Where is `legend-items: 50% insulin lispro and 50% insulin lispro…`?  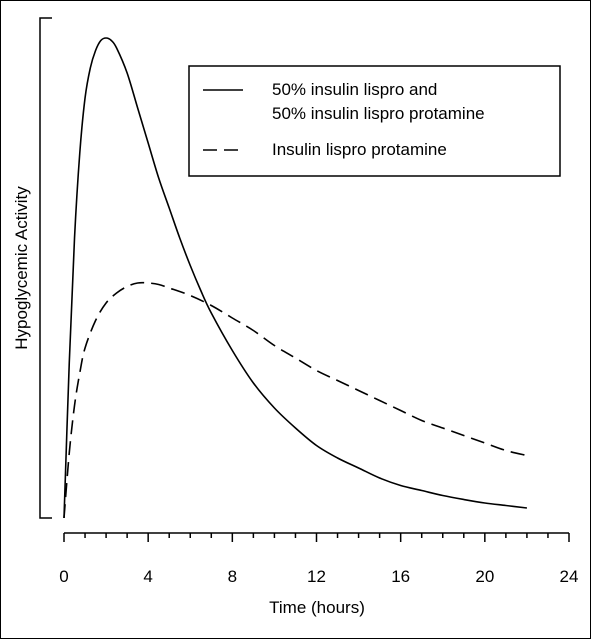
legend-items: 50% insulin lispro and 50% insulin lispro… is located at coordinates (344, 119).